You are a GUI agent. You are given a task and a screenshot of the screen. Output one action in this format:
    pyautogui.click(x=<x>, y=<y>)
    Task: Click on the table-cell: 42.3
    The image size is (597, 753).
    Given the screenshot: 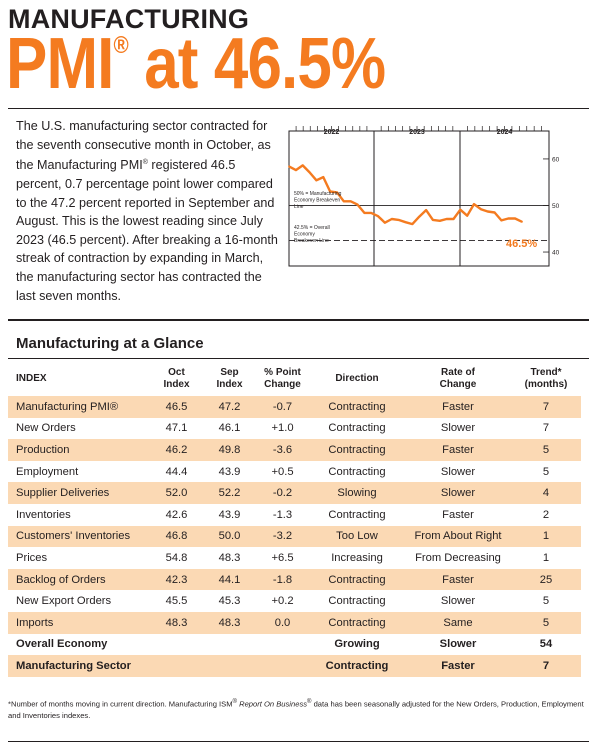 What is the action you would take?
    pyautogui.click(x=176, y=579)
    